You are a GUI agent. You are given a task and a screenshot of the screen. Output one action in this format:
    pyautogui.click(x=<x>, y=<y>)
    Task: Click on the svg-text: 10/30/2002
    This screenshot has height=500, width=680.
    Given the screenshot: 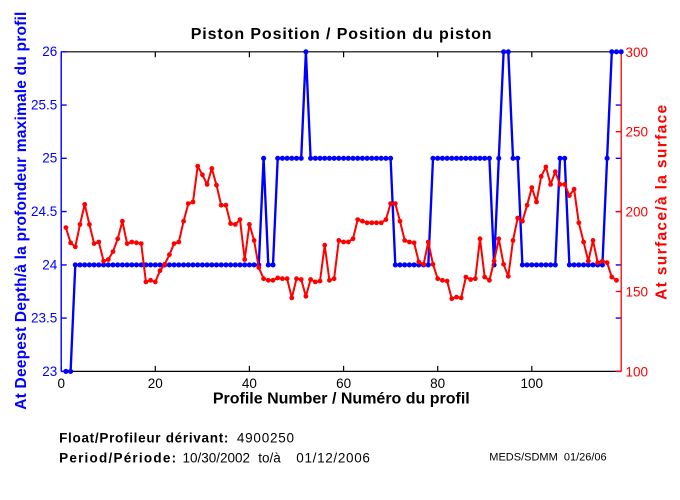 What is the action you would take?
    pyautogui.click(x=217, y=457)
    